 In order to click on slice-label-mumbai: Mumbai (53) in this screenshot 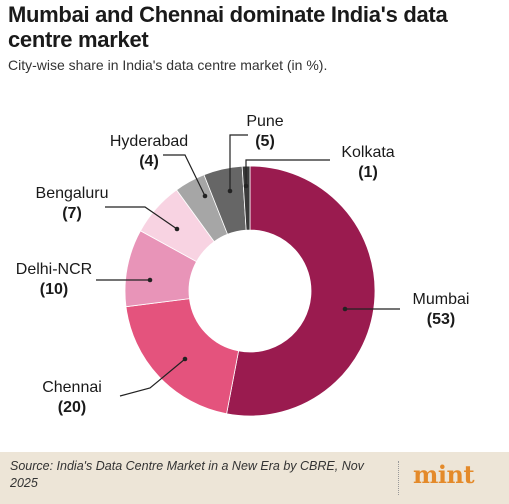, I will do `click(441, 309)`.